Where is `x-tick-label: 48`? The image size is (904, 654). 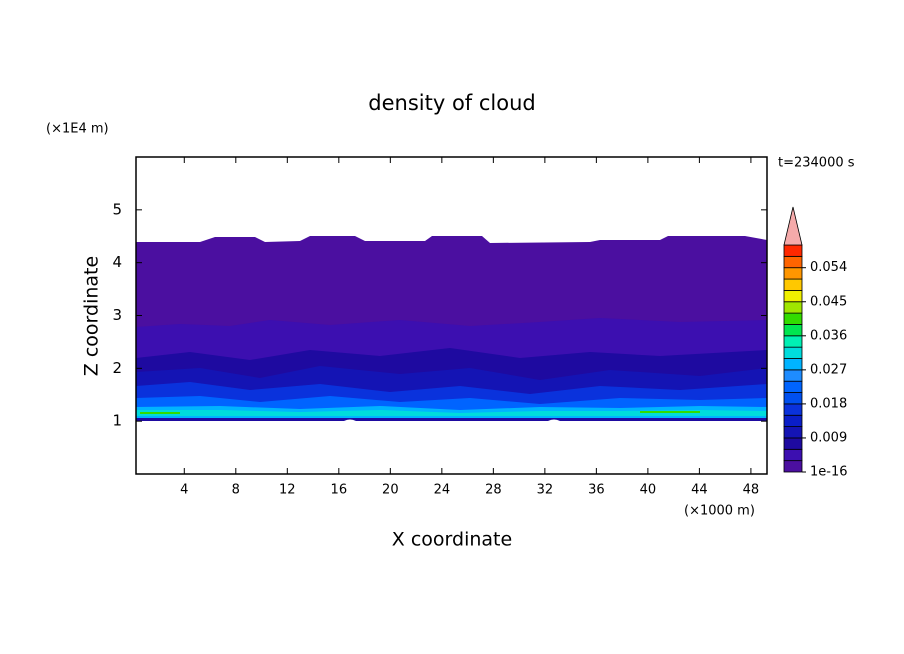 x-tick-label: 48 is located at coordinates (751, 490).